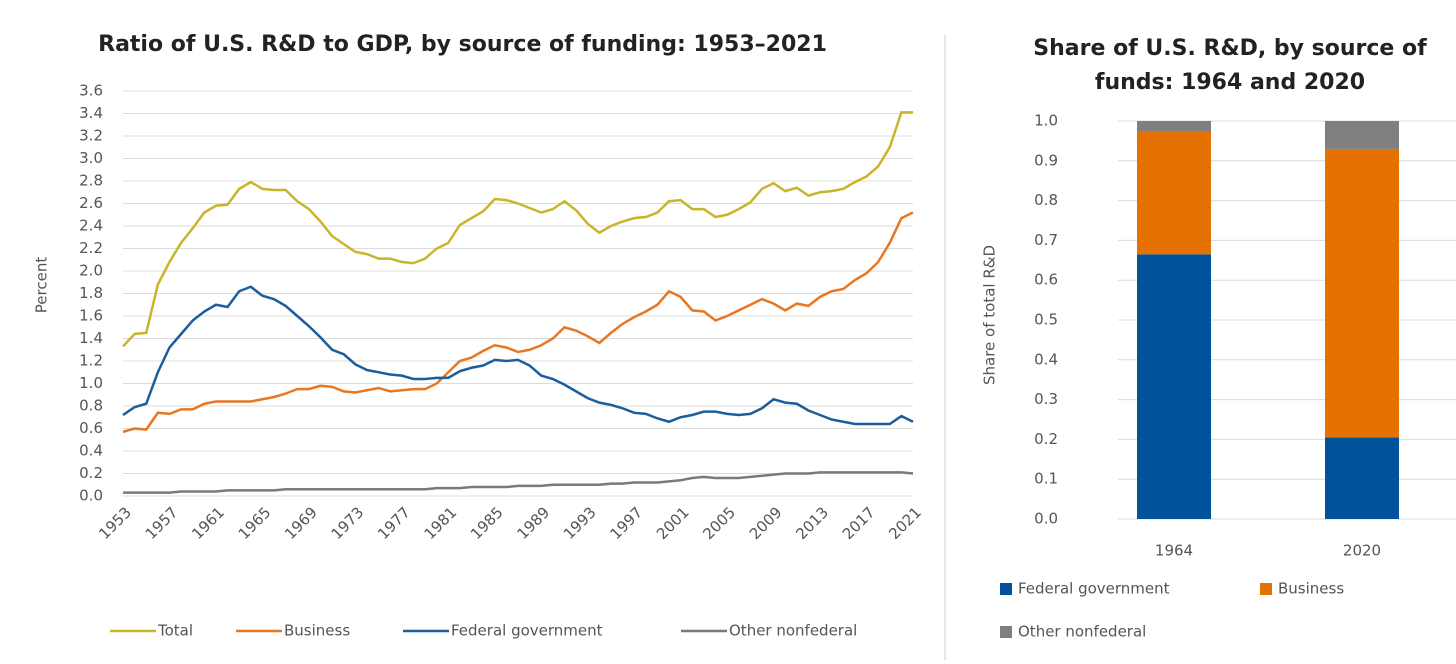 The image size is (1456, 664). What do you see at coordinates (91, 248) in the screenshot?
I see `y-tick-label: 2.2` at bounding box center [91, 248].